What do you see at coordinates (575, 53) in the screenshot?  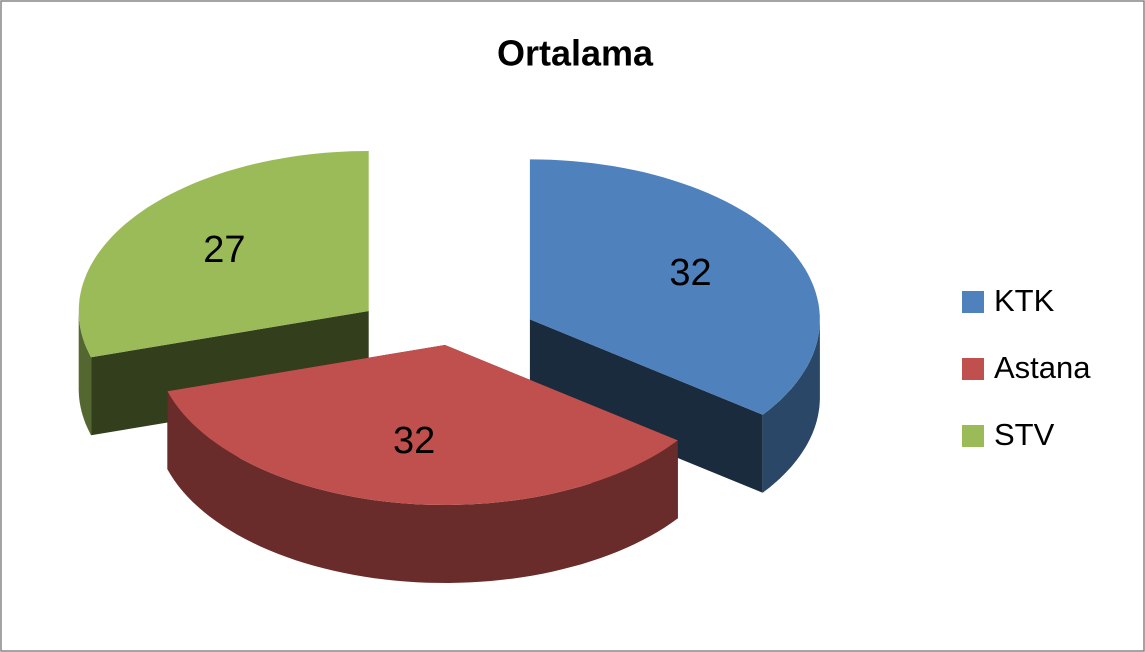 I see `chart-title: Ortalama` at bounding box center [575, 53].